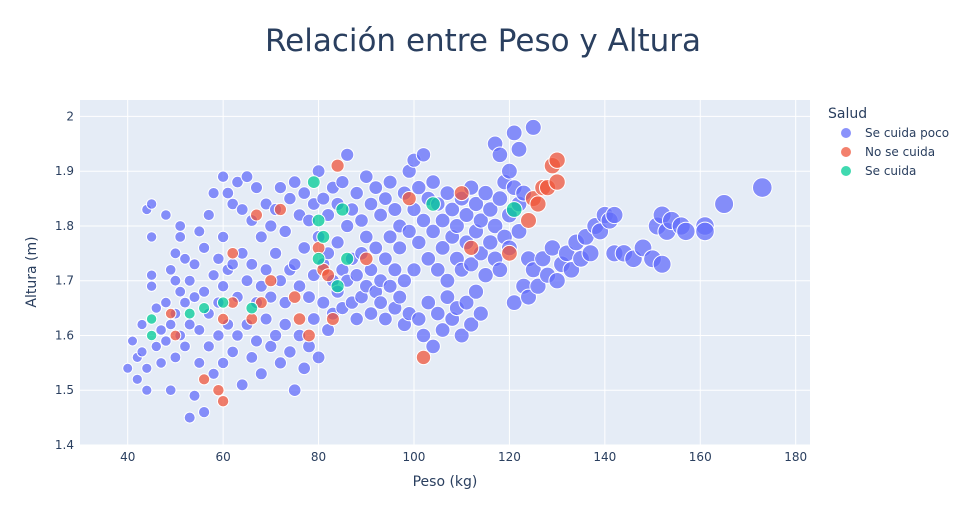 This screenshot has height=525, width=966. What do you see at coordinates (64, 390) in the screenshot?
I see `y-tick-label: 1.5` at bounding box center [64, 390].